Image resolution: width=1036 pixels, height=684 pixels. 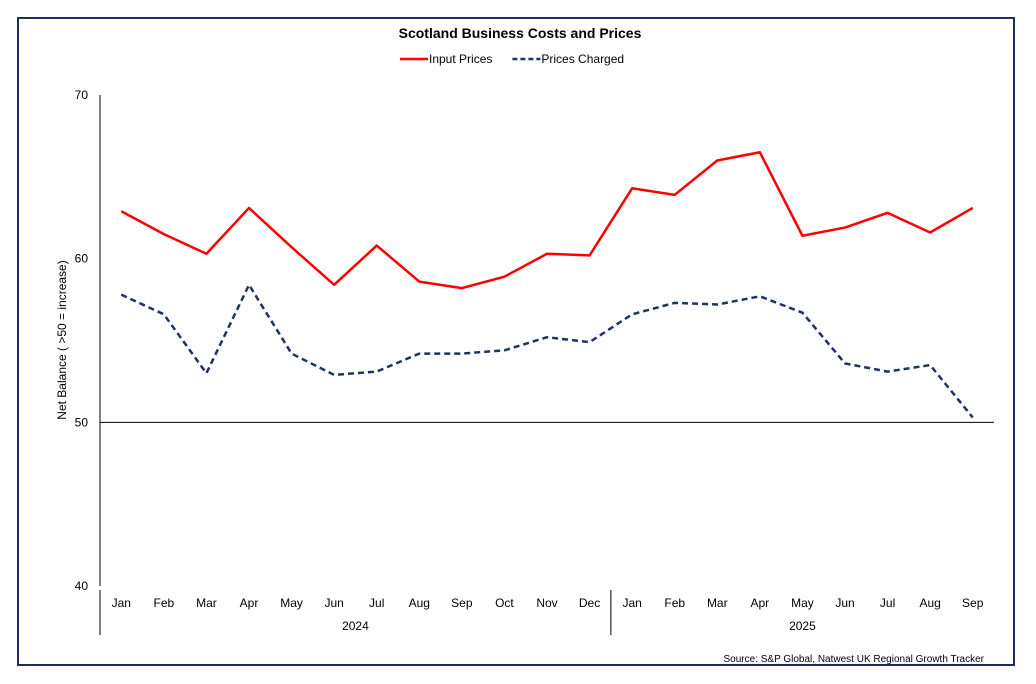 What do you see at coordinates (460, 59) in the screenshot?
I see `legend-label: Input Prices` at bounding box center [460, 59].